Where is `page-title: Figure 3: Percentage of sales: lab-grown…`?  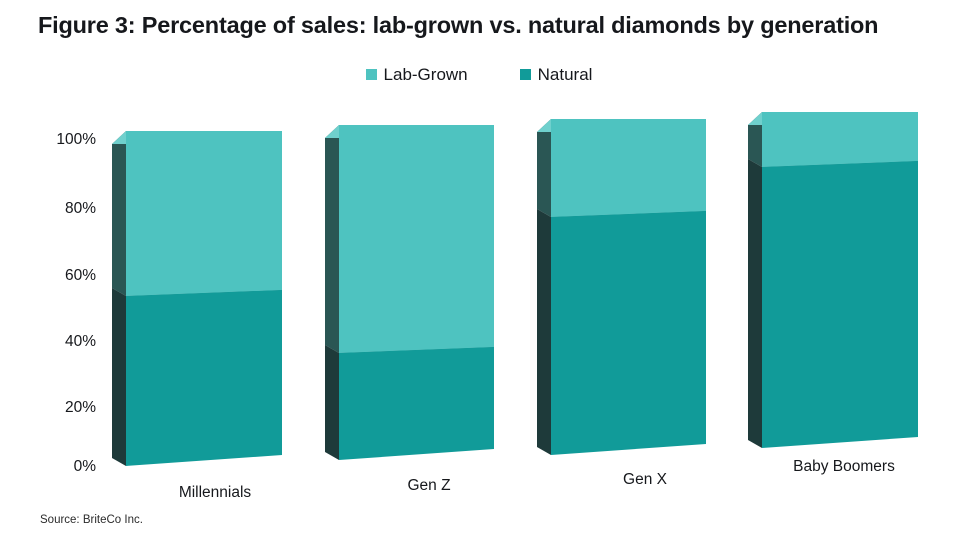
page-title: Figure 3: Percentage of sales: lab-grown… is located at coordinates (458, 25).